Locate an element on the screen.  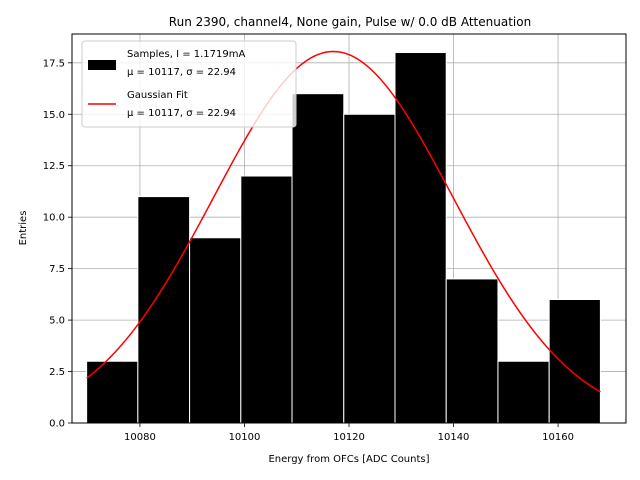
y-tick-label: 10.0 is located at coordinates (54, 218).